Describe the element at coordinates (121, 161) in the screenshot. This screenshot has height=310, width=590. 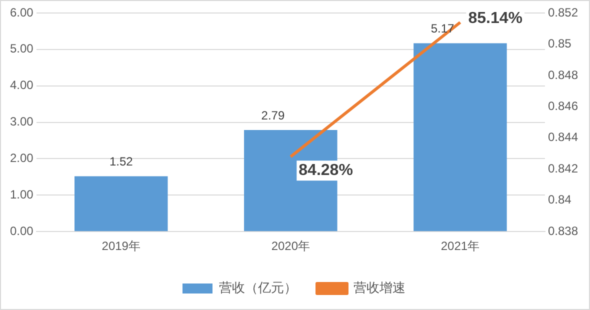
I see `data-label: 1.52` at that location.